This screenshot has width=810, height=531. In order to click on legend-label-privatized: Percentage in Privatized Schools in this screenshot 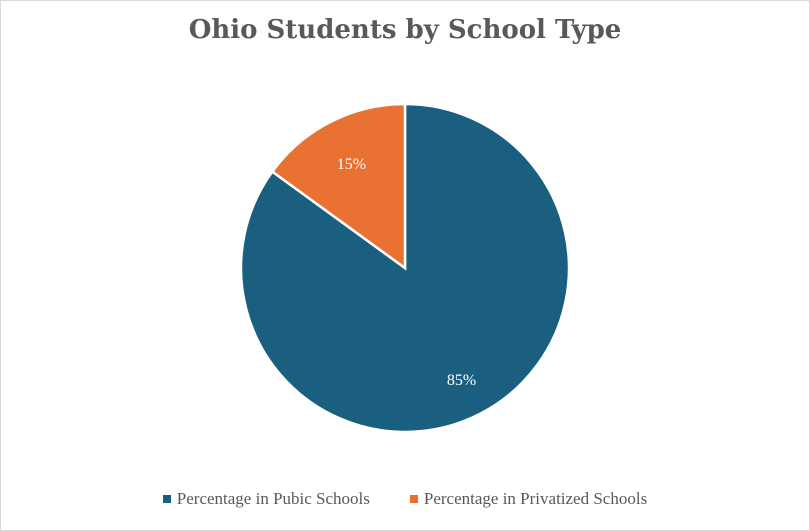, I will do `click(535, 498)`.